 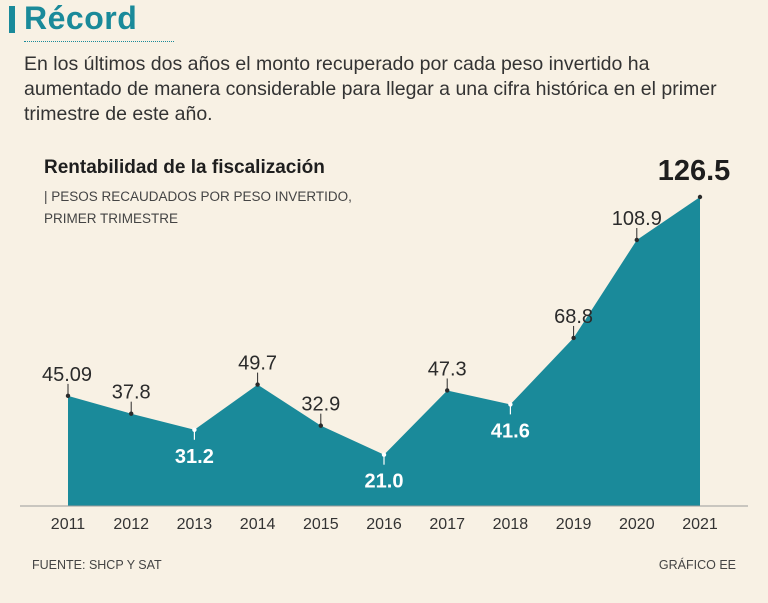 I want to click on x-tick-2016: 2016, so click(x=384, y=524).